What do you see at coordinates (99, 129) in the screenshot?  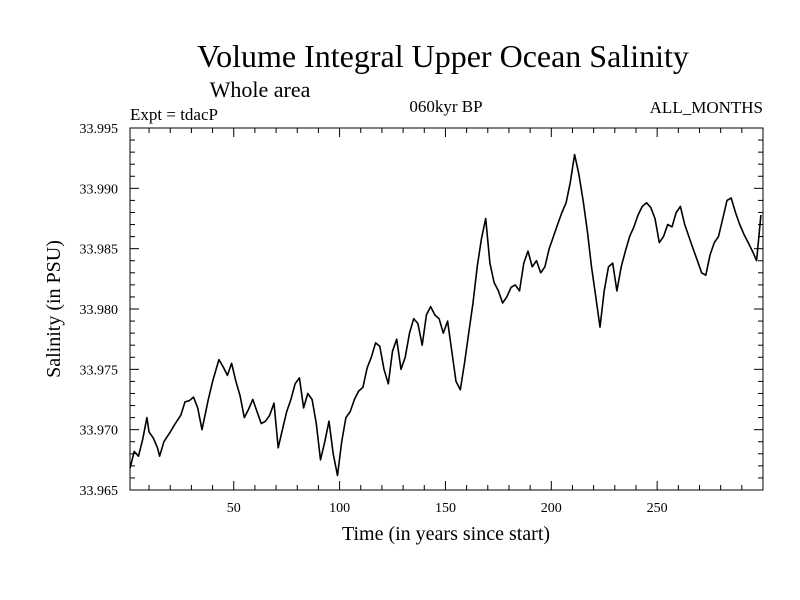 I see `y-tick-label: 33.995` at bounding box center [99, 129].